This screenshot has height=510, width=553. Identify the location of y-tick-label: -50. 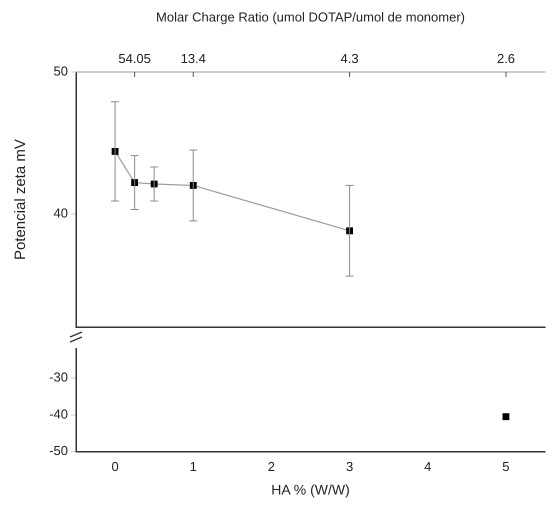
(58, 450).